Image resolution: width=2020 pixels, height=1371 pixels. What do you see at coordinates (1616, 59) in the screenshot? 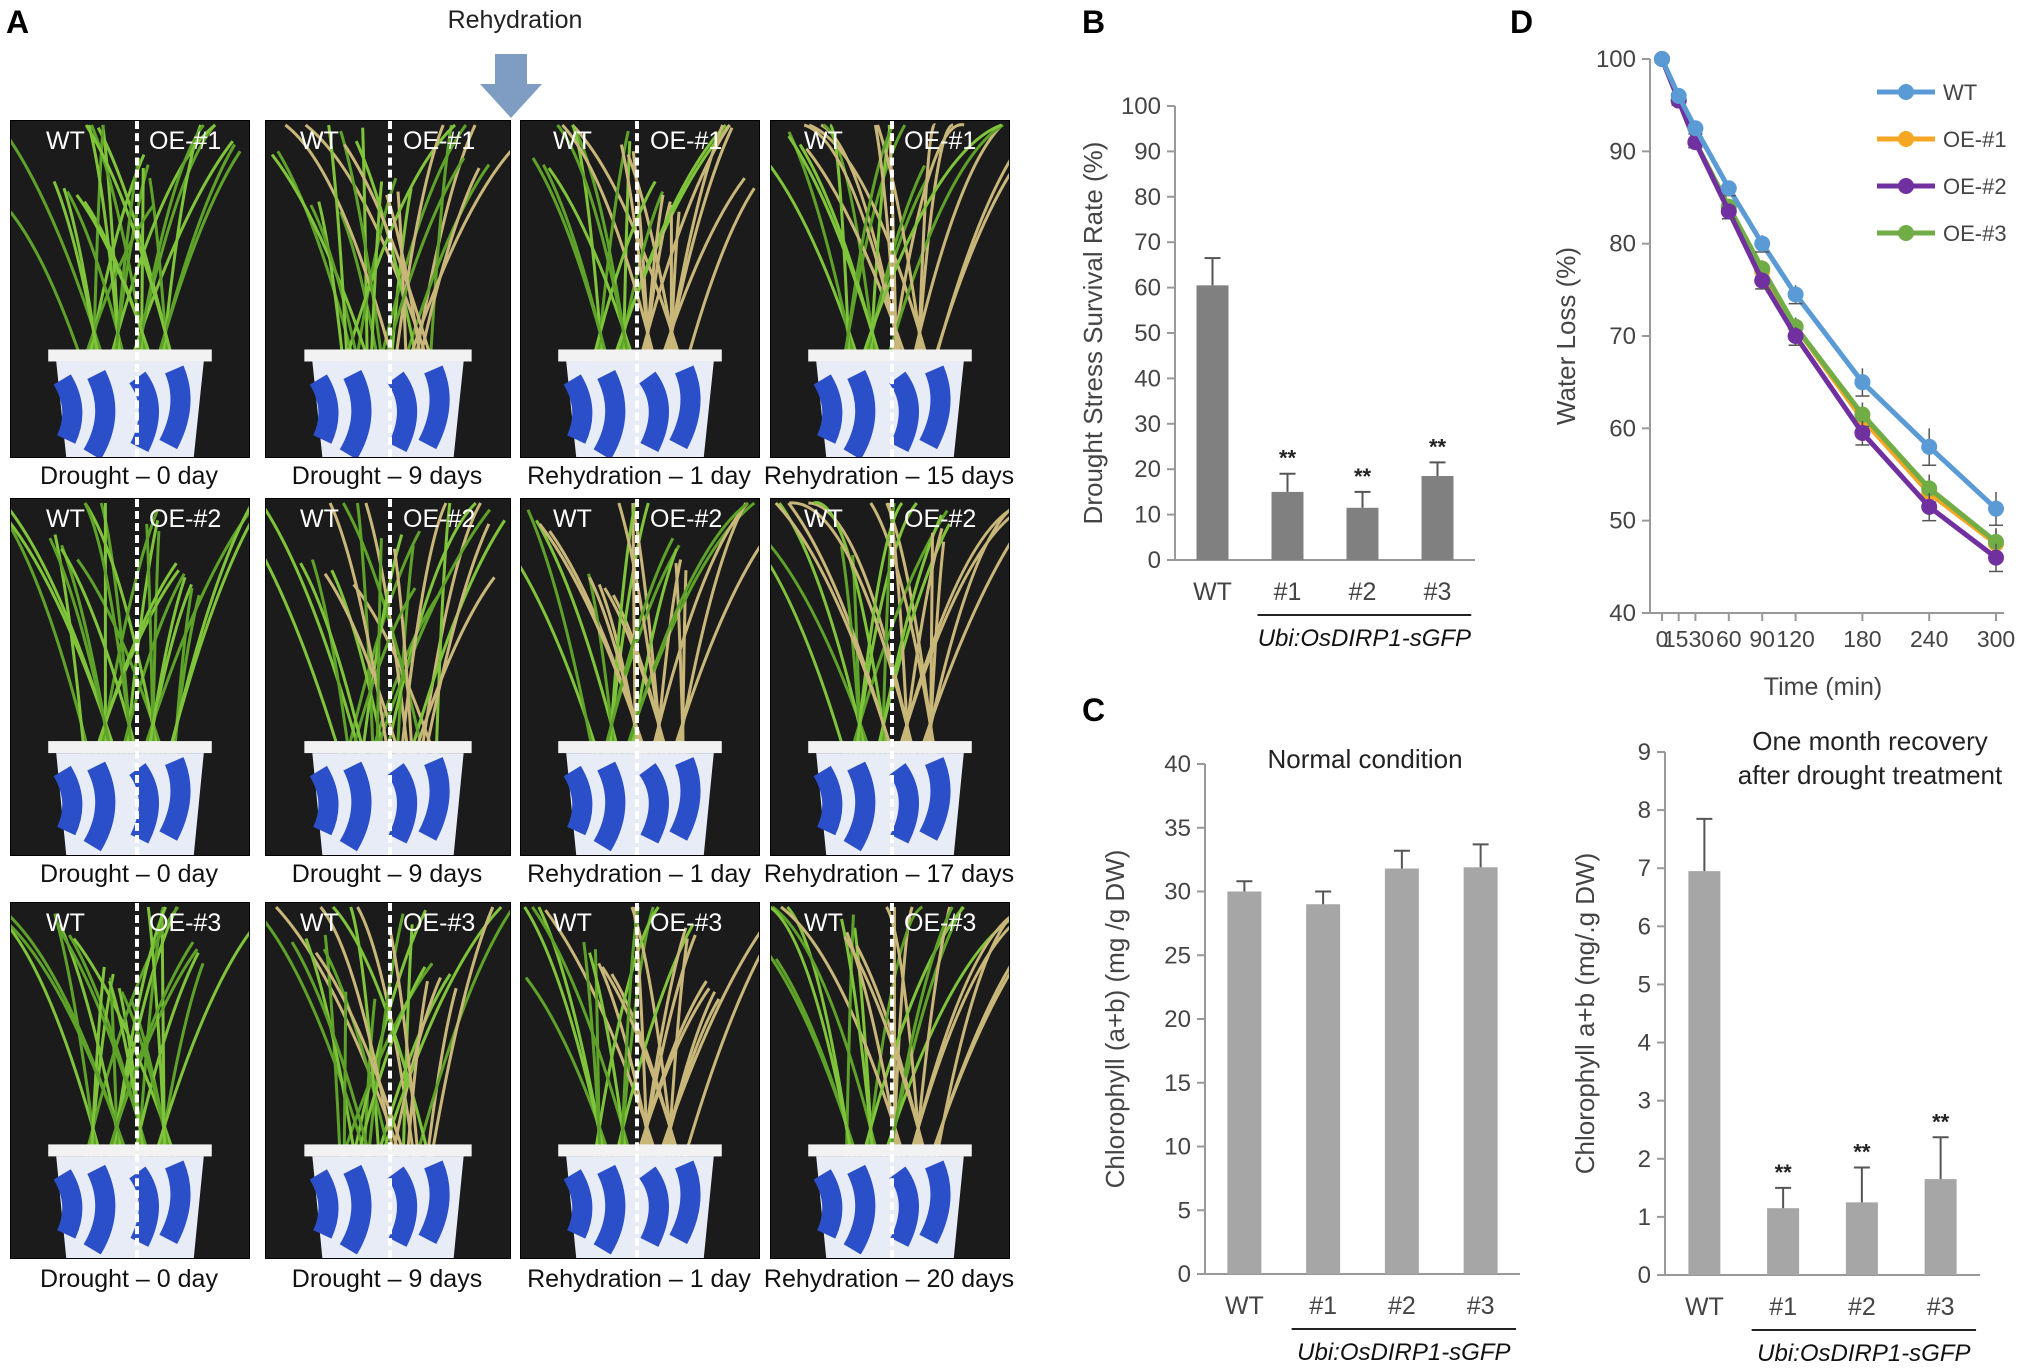
I see `y-tick-label: 100` at bounding box center [1616, 59].